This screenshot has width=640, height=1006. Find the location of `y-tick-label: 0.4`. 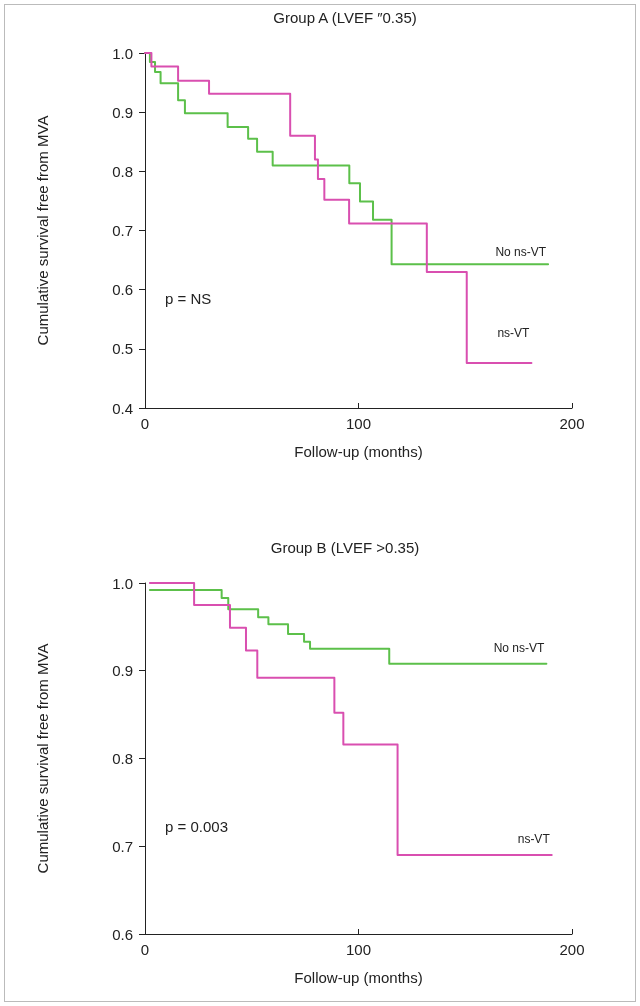

y-tick-label: 0.4 is located at coordinates (122, 408).